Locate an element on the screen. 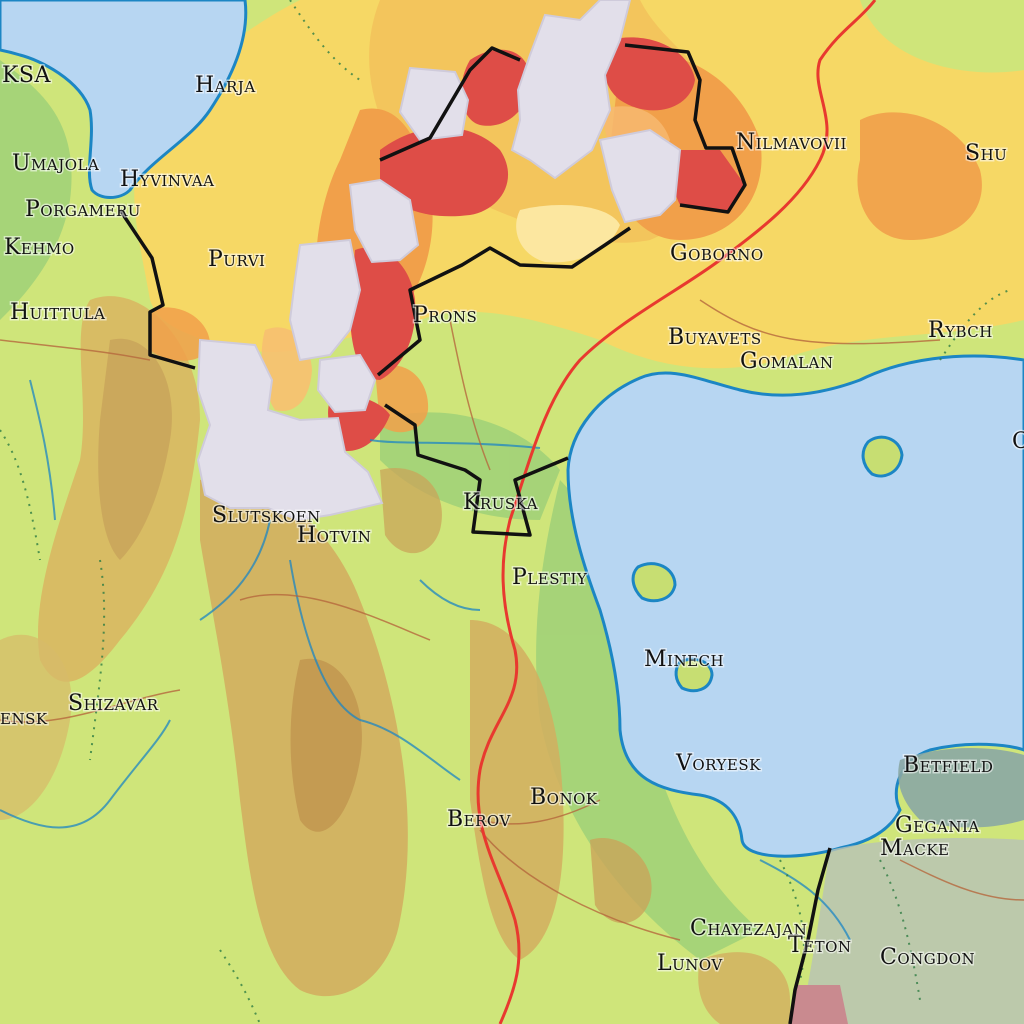  place-shu: Shu is located at coordinates (986, 154).